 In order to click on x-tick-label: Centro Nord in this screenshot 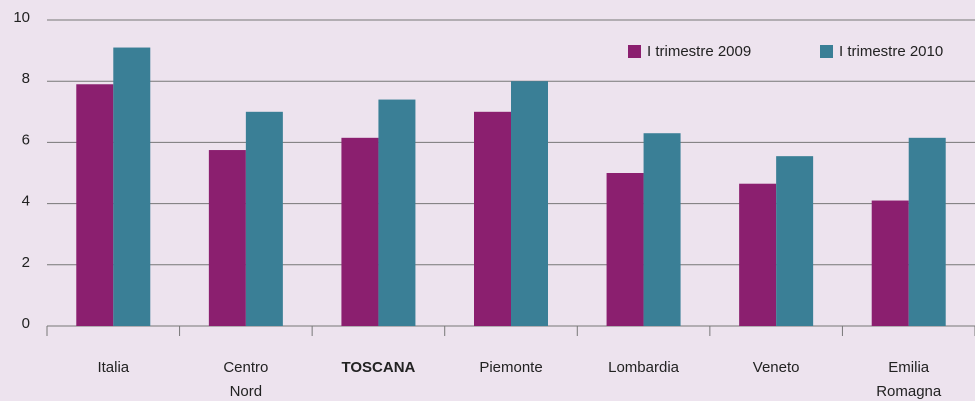, I will do `click(245, 379)`.